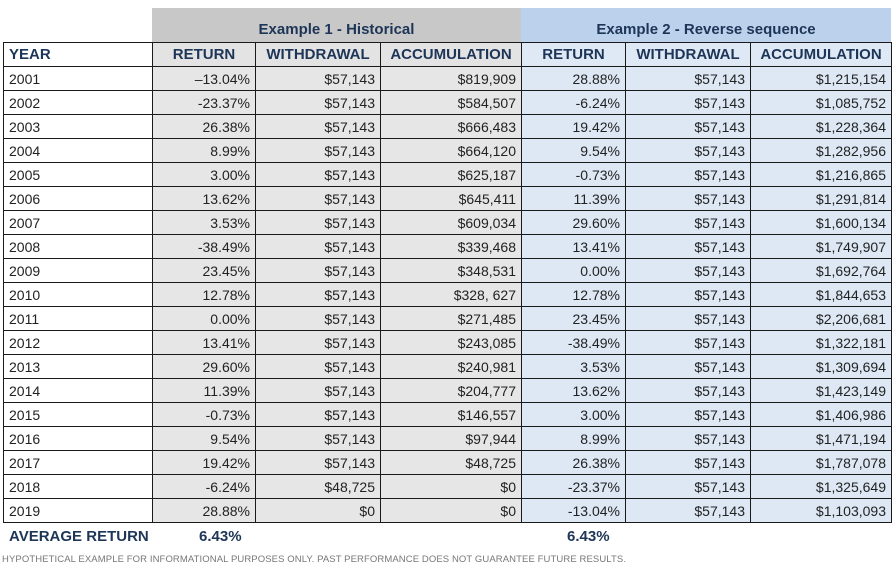 This screenshot has height=573, width=894. I want to click on ex1-return-cell: 19.42%, so click(204, 462).